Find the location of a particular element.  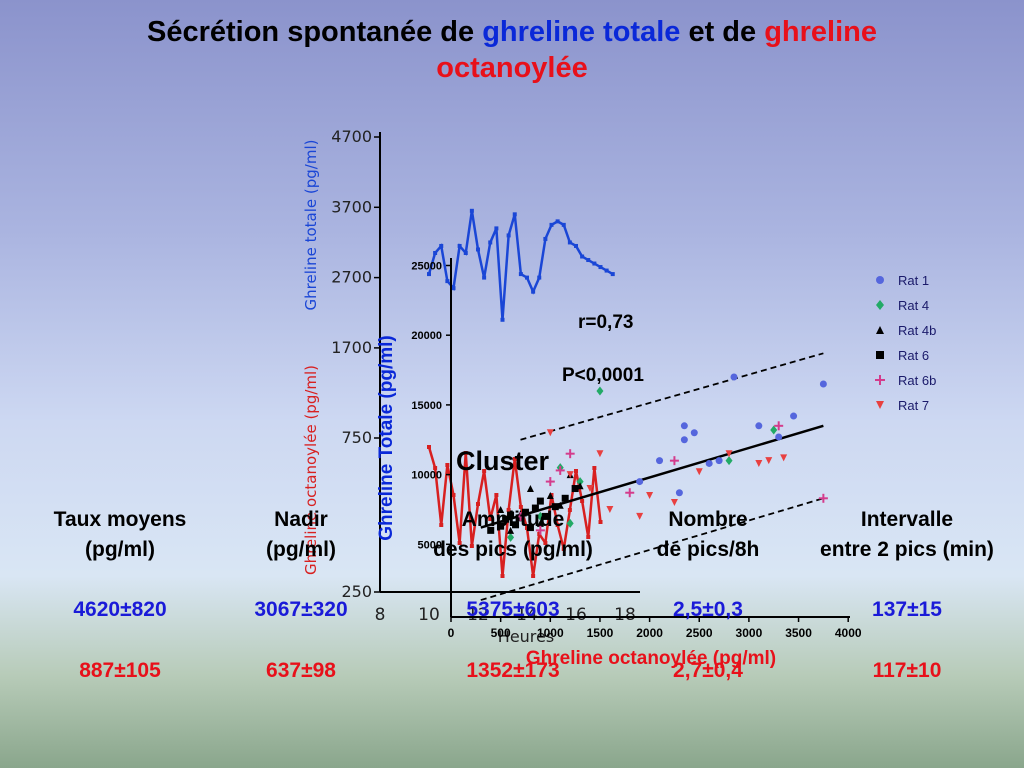

scatter-x-tick-label: 3000 is located at coordinates (749, 633).